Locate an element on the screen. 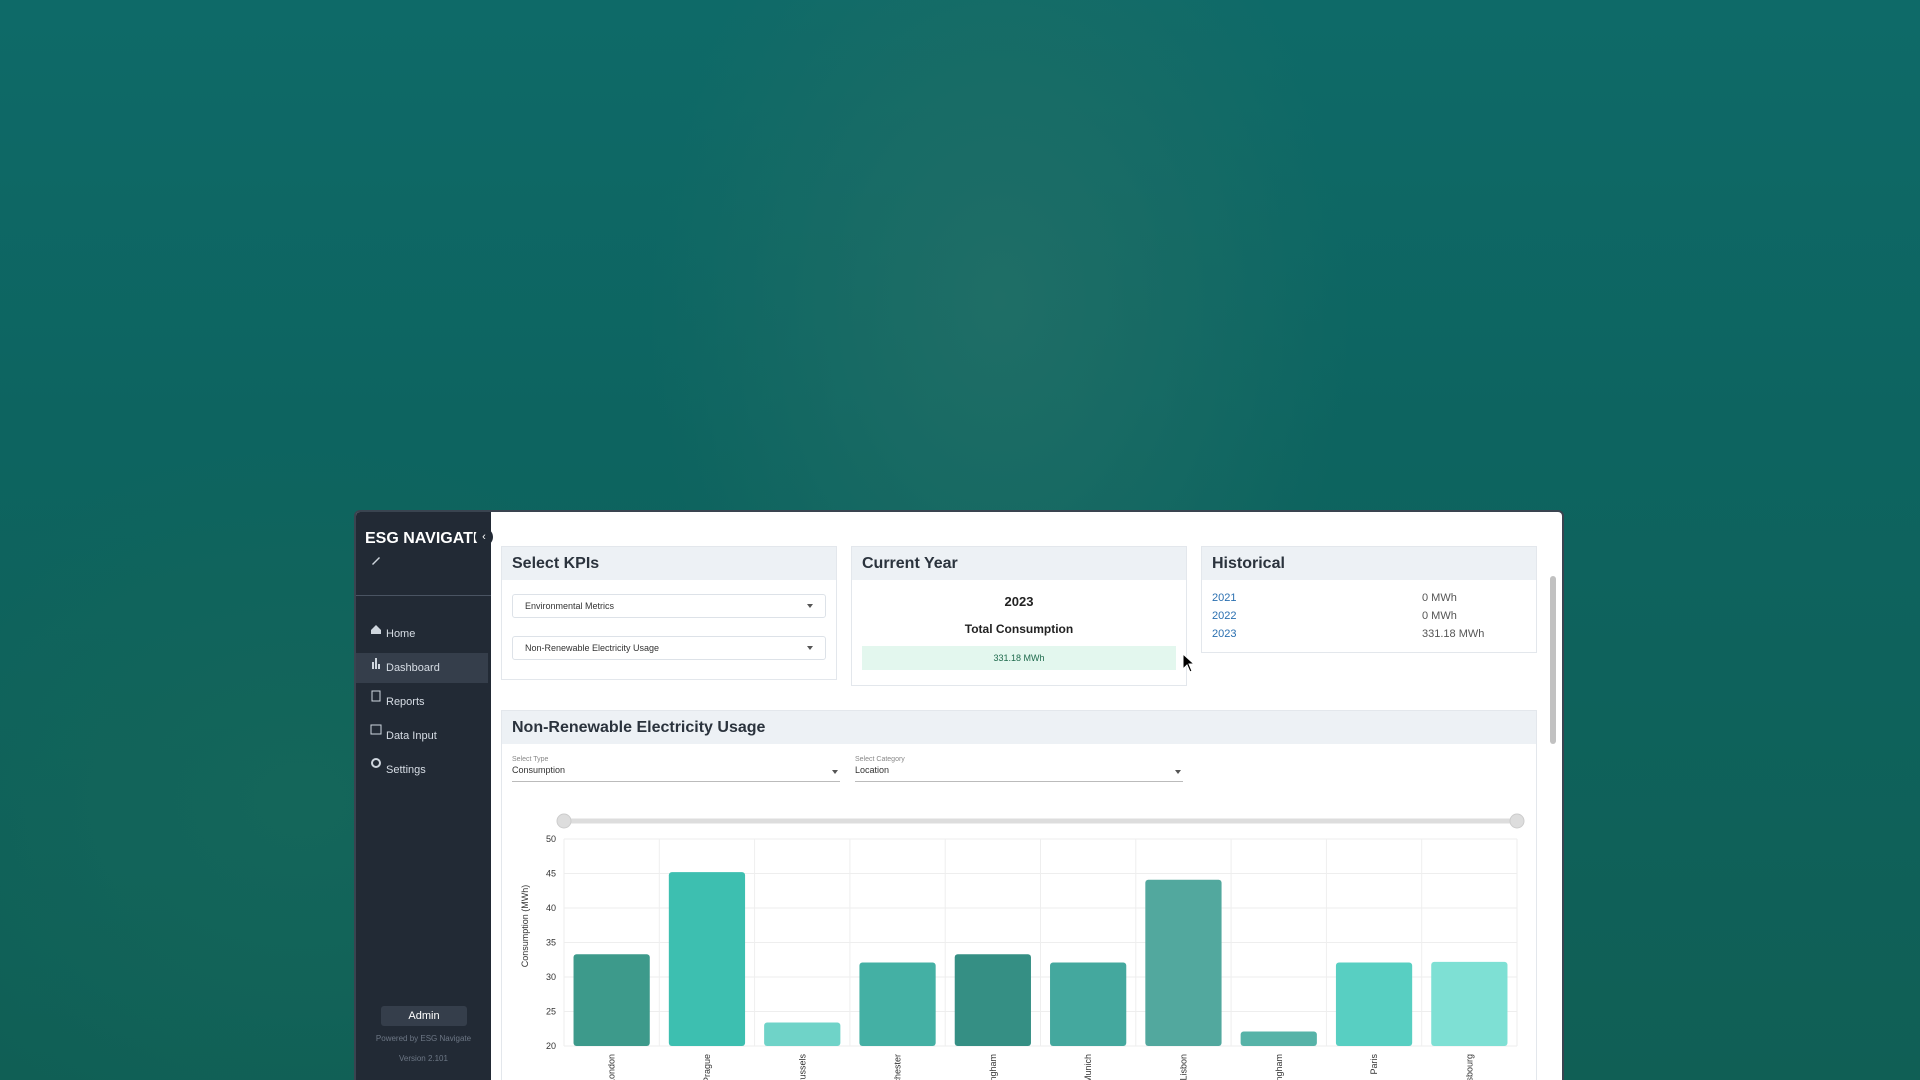 The height and width of the screenshot is (1080, 1920). nav-item: Settings is located at coordinates (406, 770).